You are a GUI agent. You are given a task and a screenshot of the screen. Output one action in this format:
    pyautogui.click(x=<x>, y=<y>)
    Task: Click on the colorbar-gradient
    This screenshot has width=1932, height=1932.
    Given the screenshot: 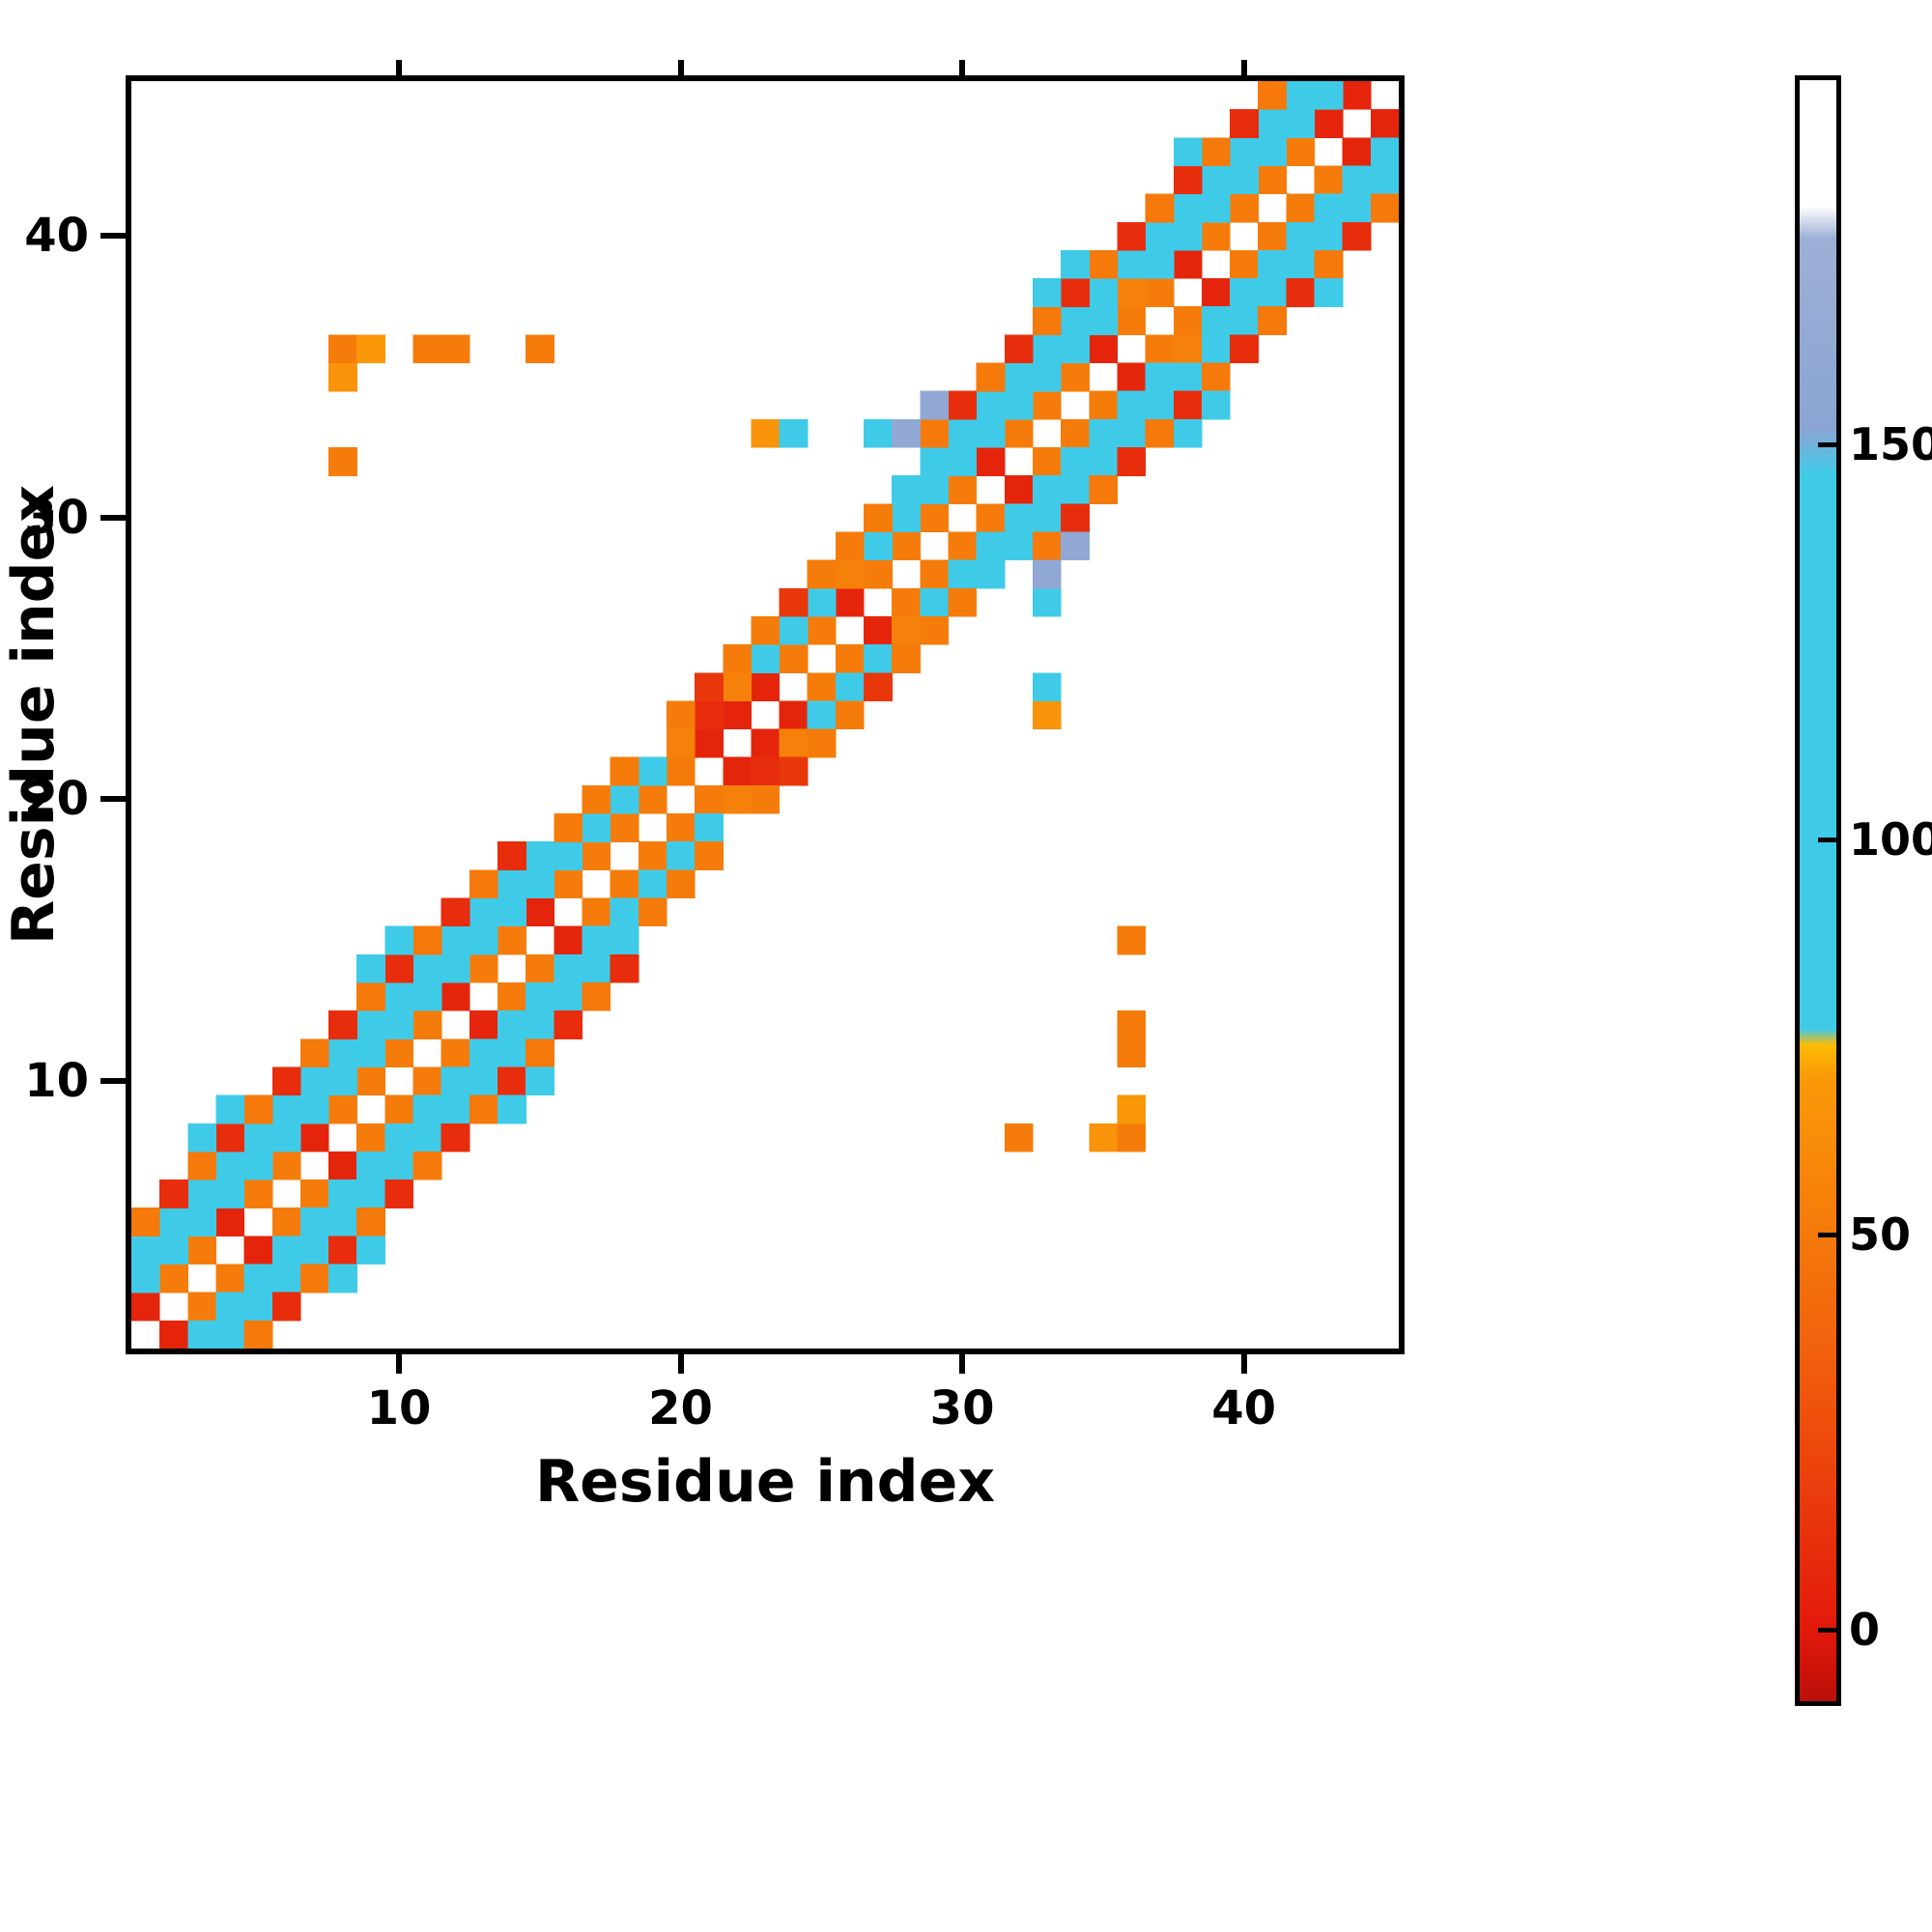 What is the action you would take?
    pyautogui.click(x=1818, y=890)
    